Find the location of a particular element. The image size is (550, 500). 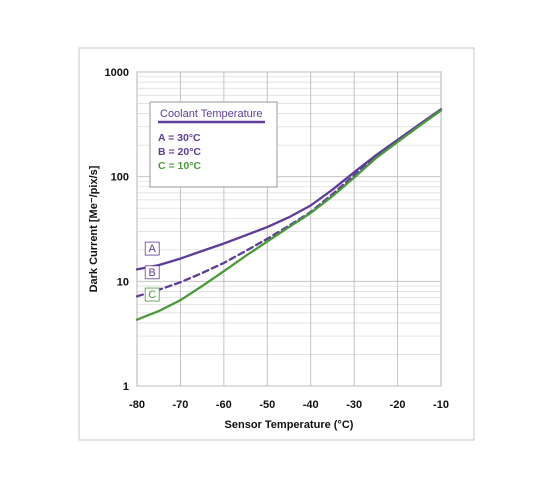

legend-box is located at coordinates (213, 144).